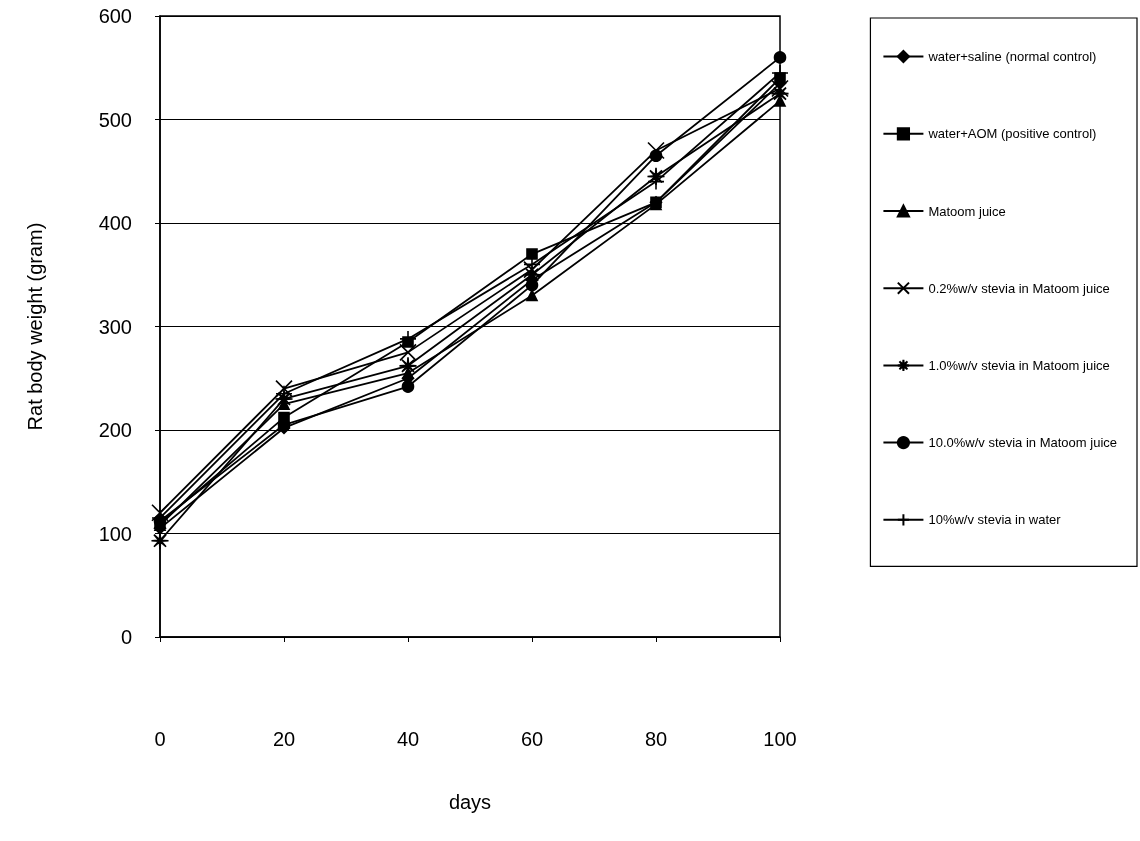 This screenshot has height=841, width=1140. What do you see at coordinates (1012, 57) in the screenshot?
I see `legend-label: water+saline (normal control)` at bounding box center [1012, 57].